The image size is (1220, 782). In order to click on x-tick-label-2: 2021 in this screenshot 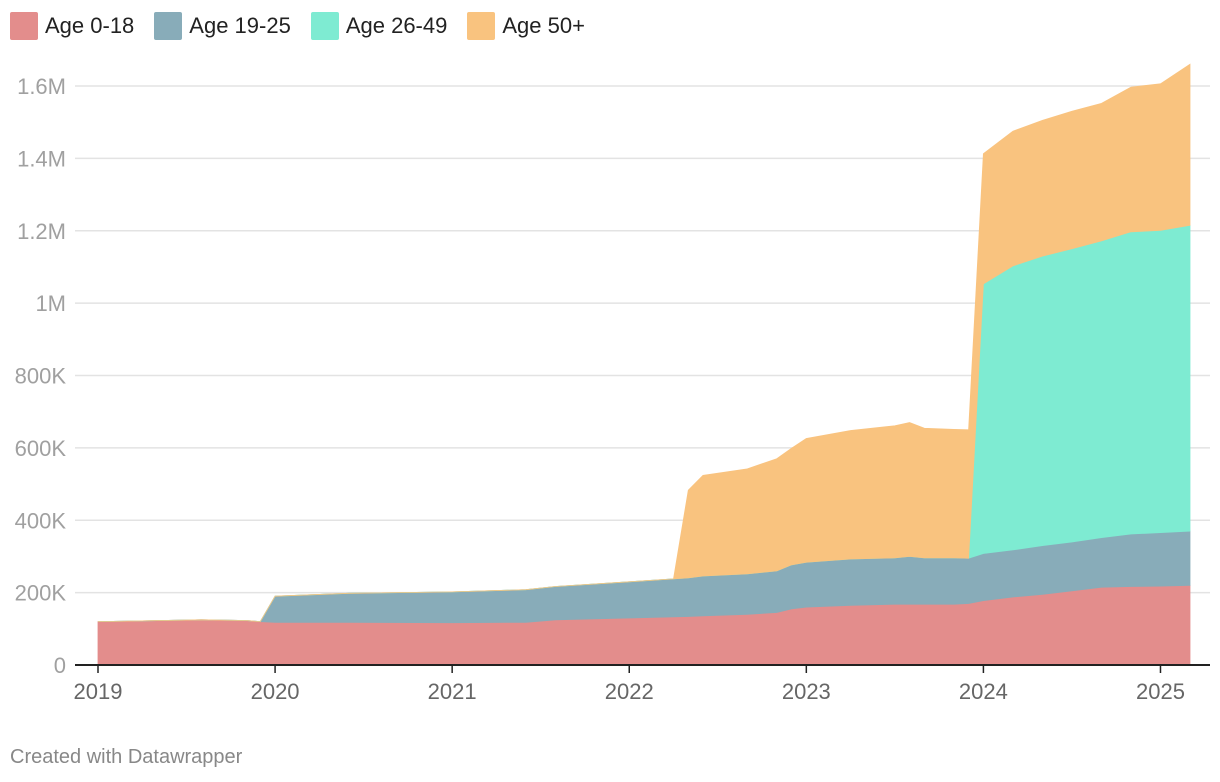, I will do `click(452, 691)`.